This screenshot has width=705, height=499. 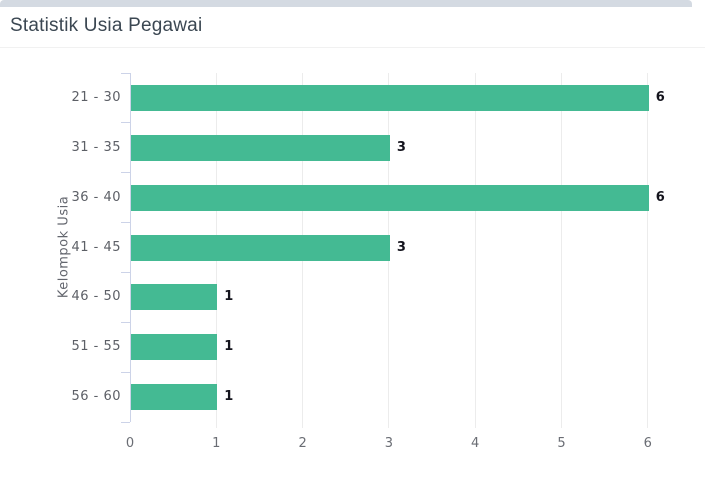 What do you see at coordinates (475, 443) in the screenshot?
I see `x-tick-label: 4` at bounding box center [475, 443].